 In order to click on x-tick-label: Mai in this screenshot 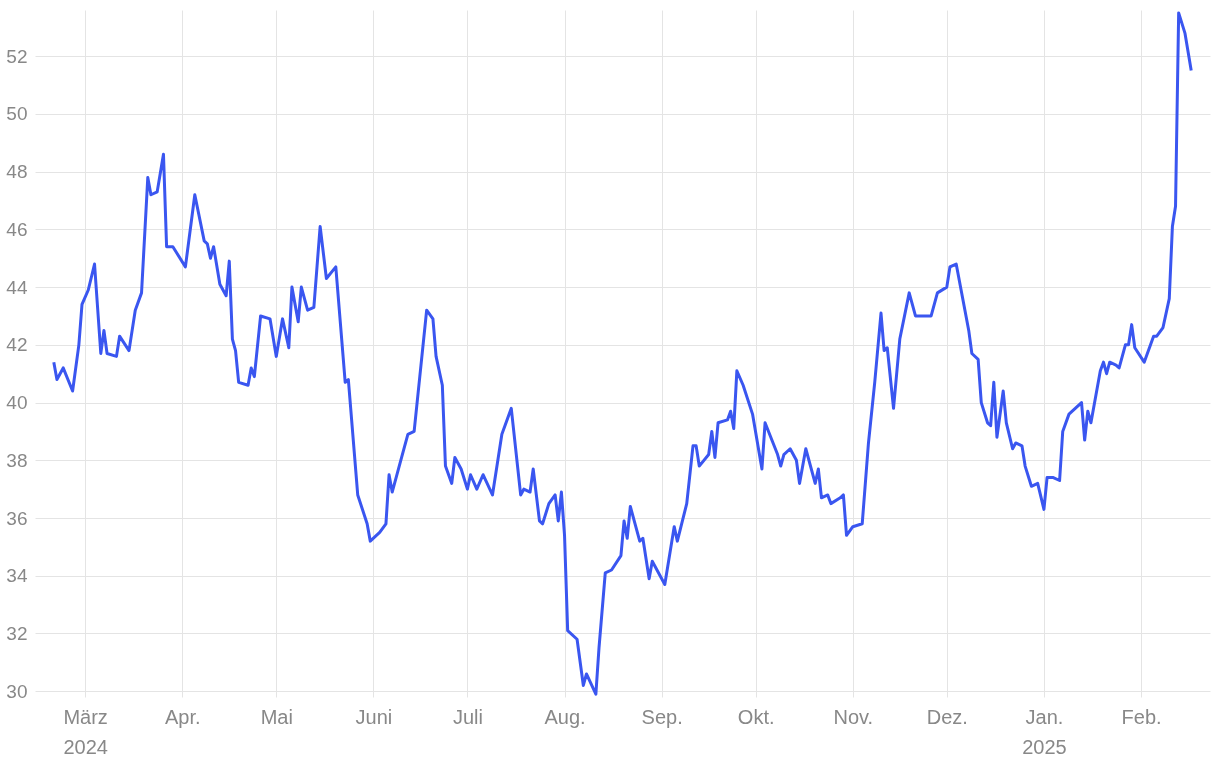, I will do `click(276, 716)`.